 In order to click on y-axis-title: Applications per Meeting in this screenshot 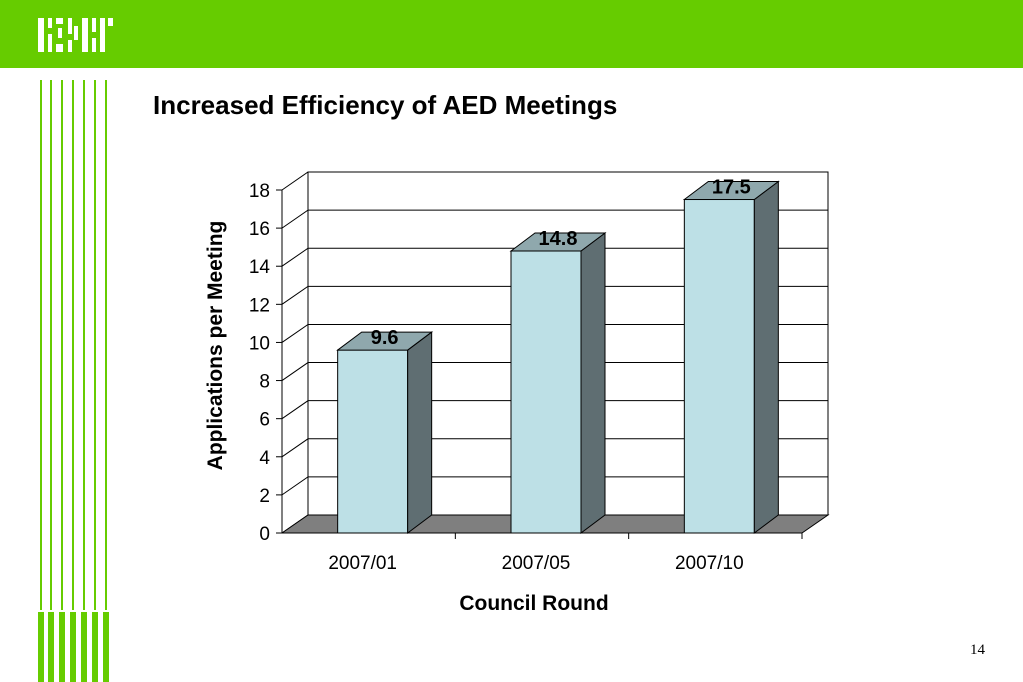, I will do `click(215, 346)`.